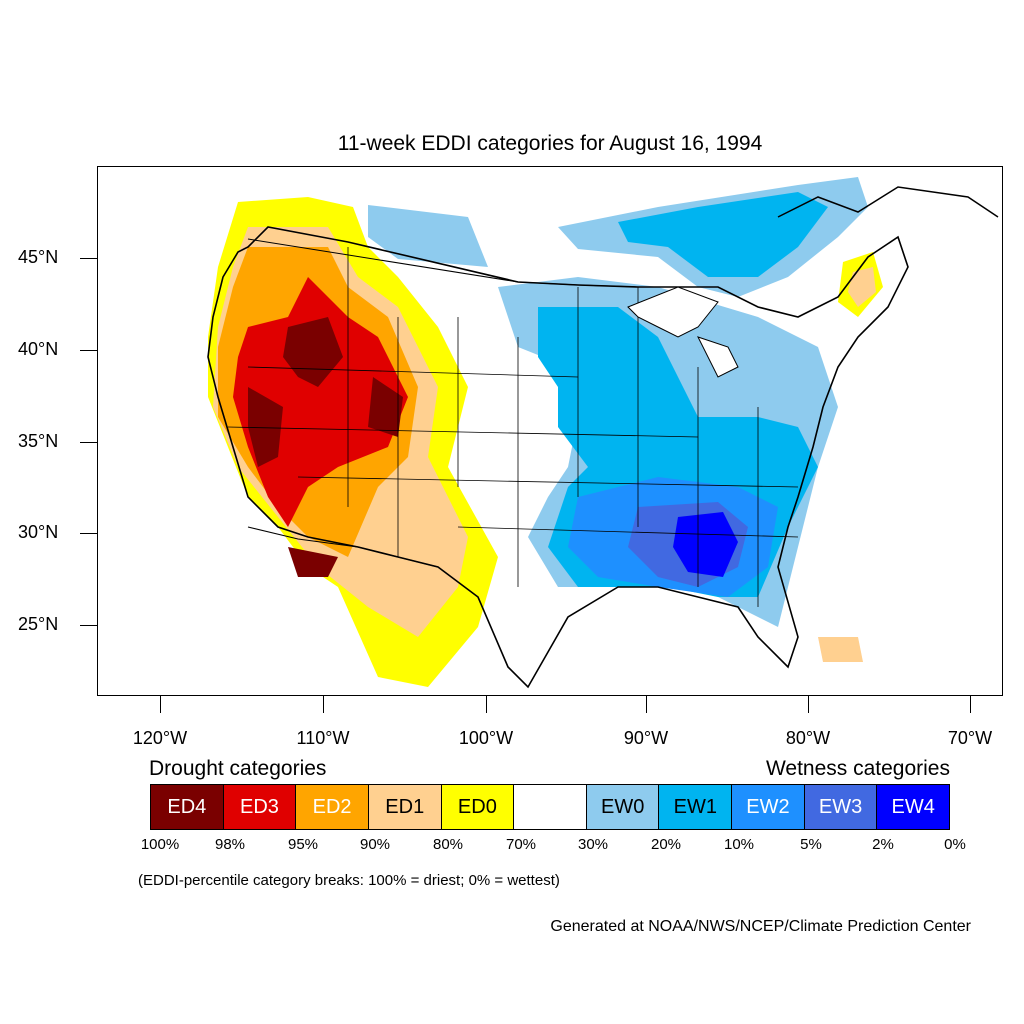 The height and width of the screenshot is (1024, 1024). Describe the element at coordinates (160, 844) in the screenshot. I see `percent-break-label: 100%` at that location.